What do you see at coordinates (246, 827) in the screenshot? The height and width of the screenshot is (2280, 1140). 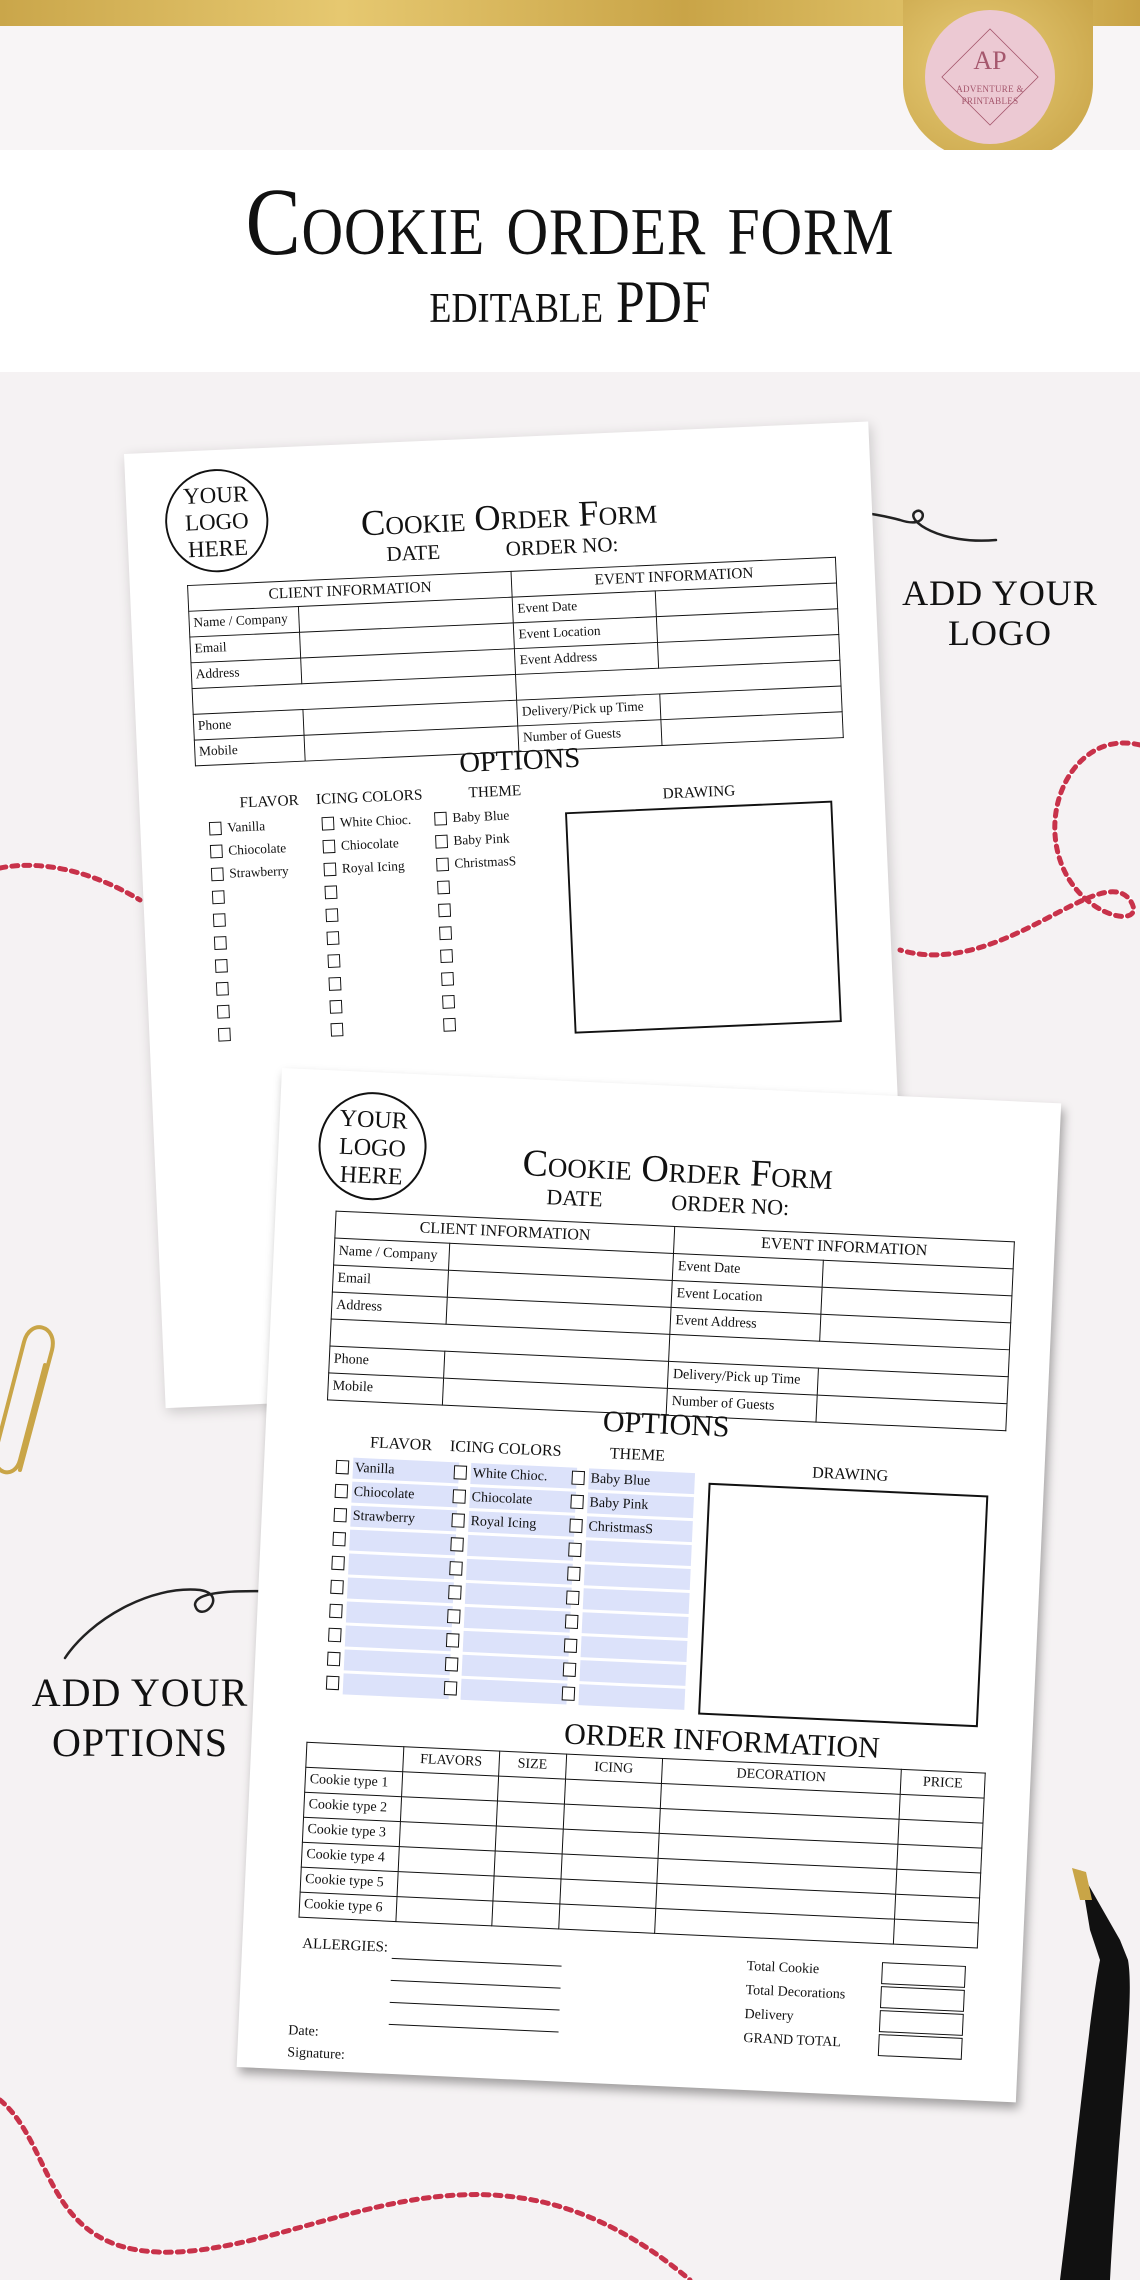 I see `option-field: Vanilla` at bounding box center [246, 827].